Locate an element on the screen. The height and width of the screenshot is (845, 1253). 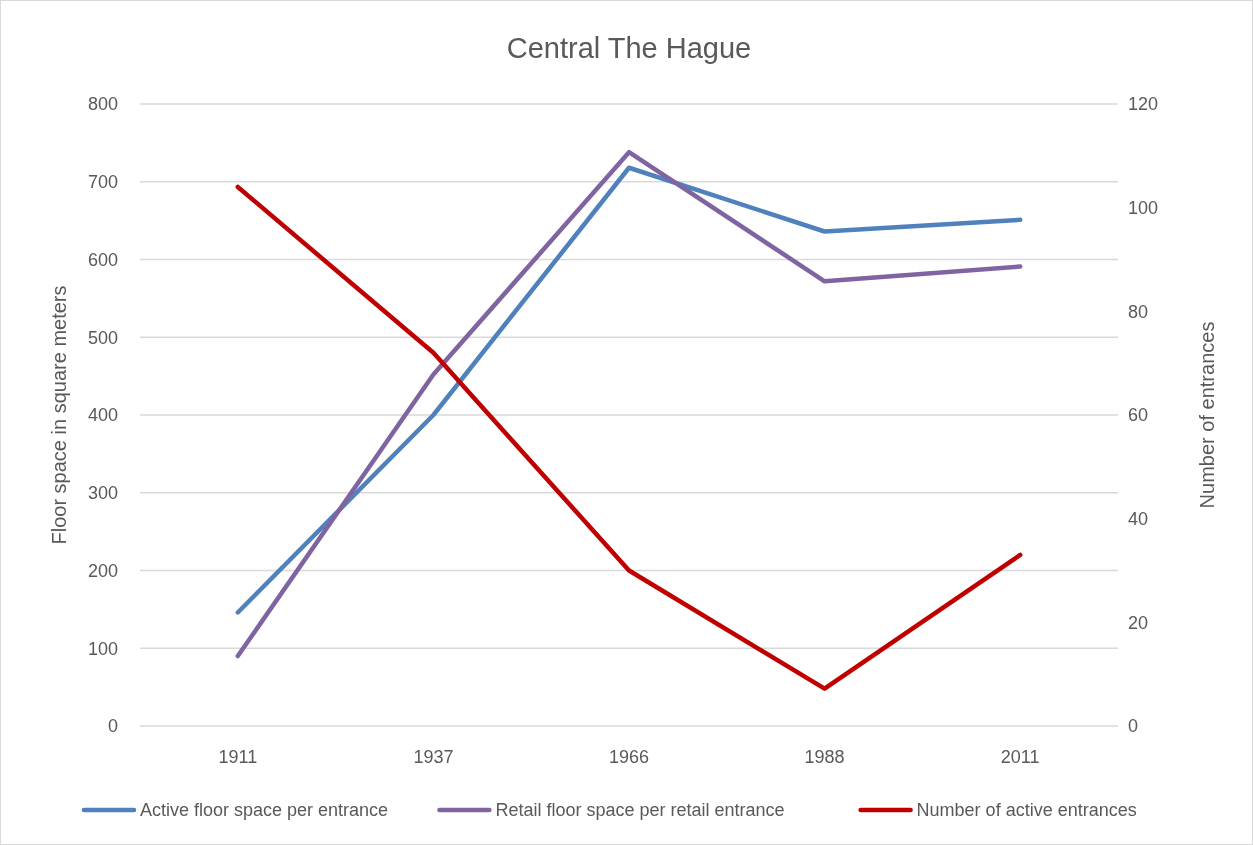
y2-tick-label: 60 is located at coordinates (1138, 415).